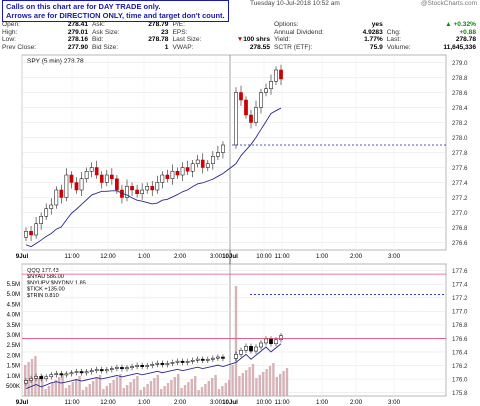 This screenshot has height=406, width=480. I want to click on qqq-legend-entry: $NYAD 586.00, so click(45, 277).